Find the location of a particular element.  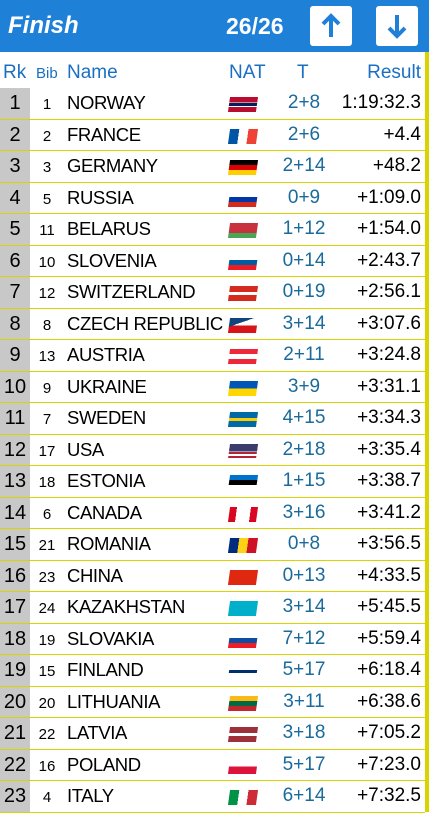

result: +3:56.5 is located at coordinates (389, 543).